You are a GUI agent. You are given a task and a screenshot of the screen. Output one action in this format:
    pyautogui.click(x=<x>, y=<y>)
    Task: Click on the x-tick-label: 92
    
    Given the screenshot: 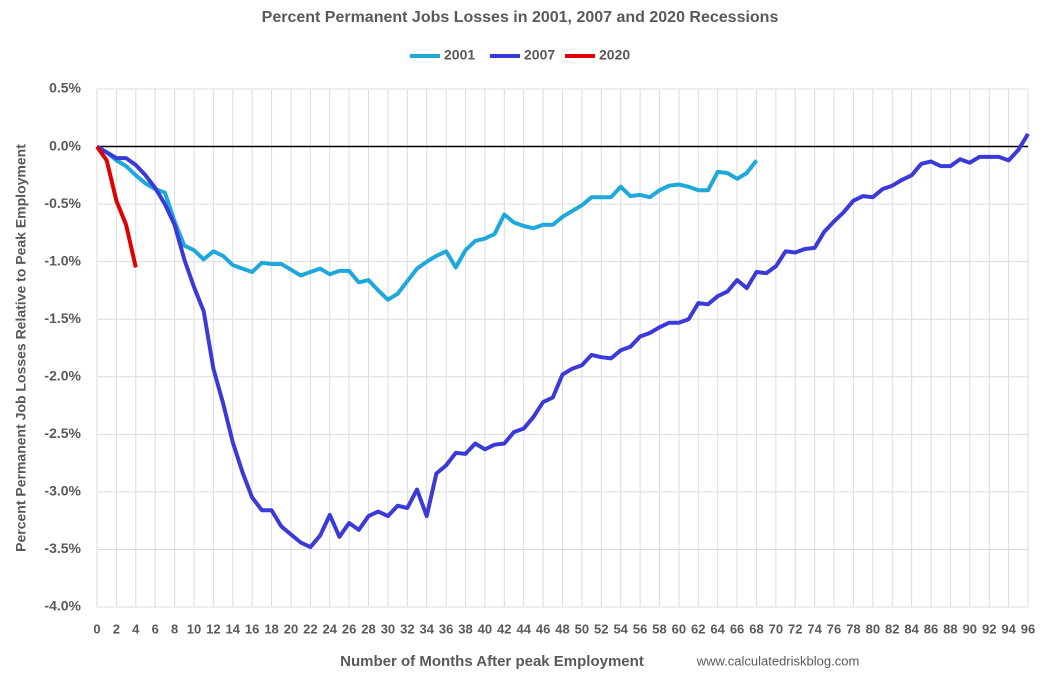 What is the action you would take?
    pyautogui.click(x=989, y=628)
    